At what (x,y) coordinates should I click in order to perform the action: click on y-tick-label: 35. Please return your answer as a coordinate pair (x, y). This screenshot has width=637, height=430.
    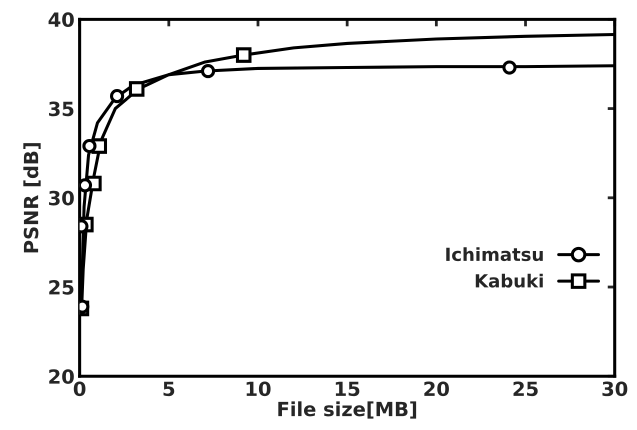
    Looking at the image, I should click on (61, 109).